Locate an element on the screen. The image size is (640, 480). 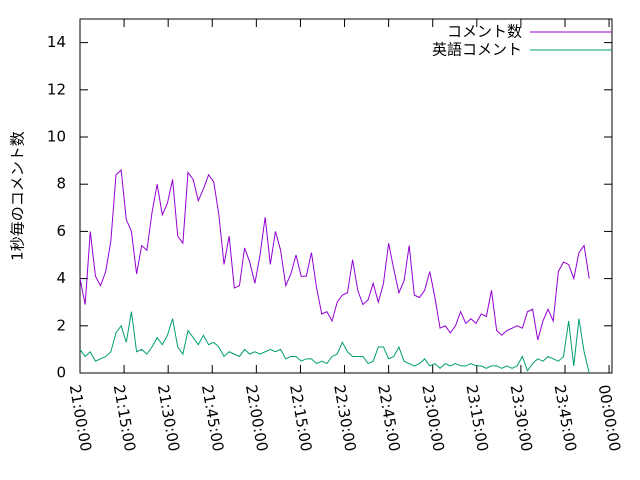
series-line is located at coordinates (334, 342).